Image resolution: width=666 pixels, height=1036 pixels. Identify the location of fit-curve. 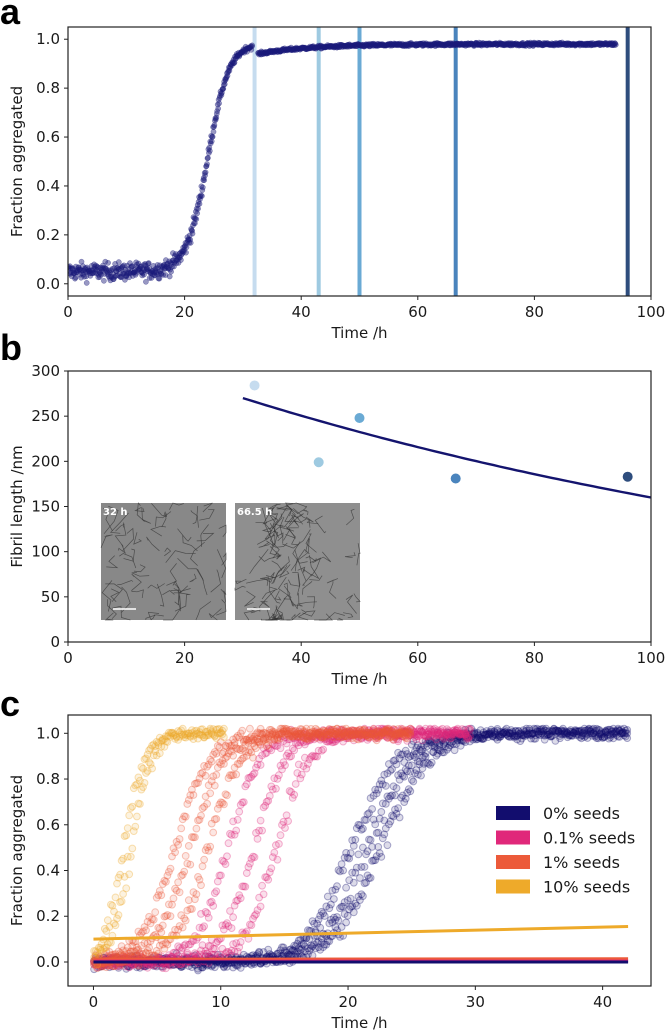
(447, 447).